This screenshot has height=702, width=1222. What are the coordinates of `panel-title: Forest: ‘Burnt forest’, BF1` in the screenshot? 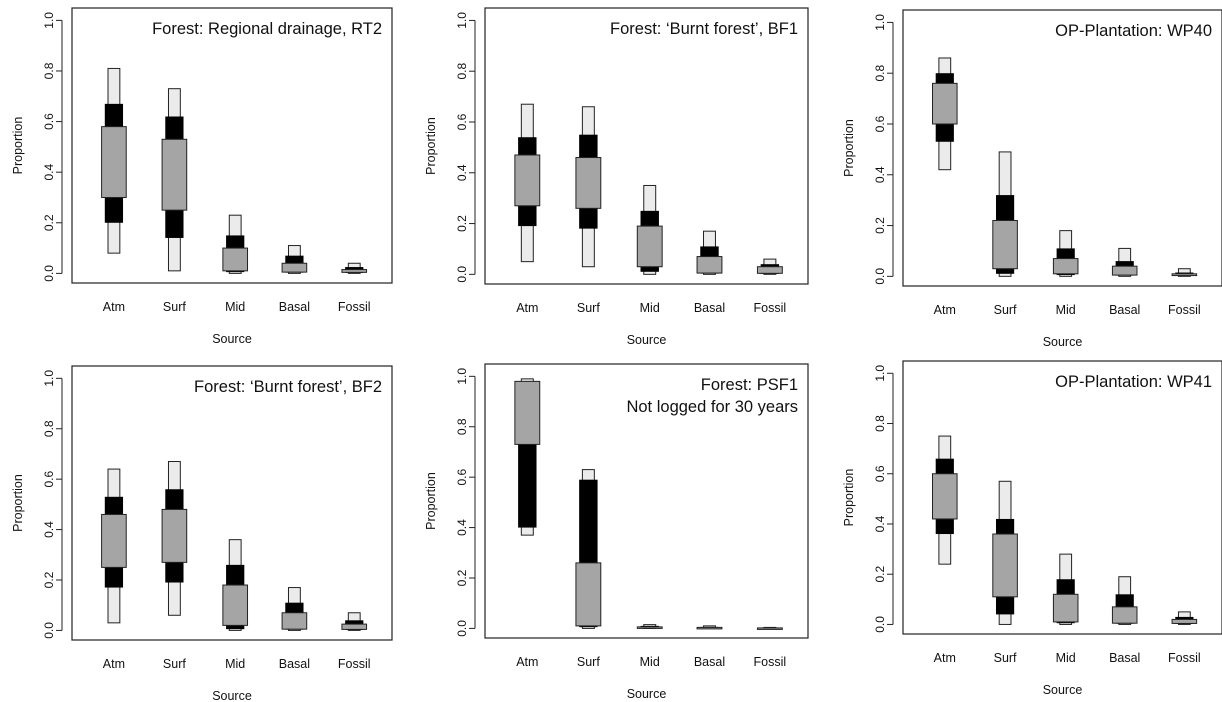 It's located at (704, 29).